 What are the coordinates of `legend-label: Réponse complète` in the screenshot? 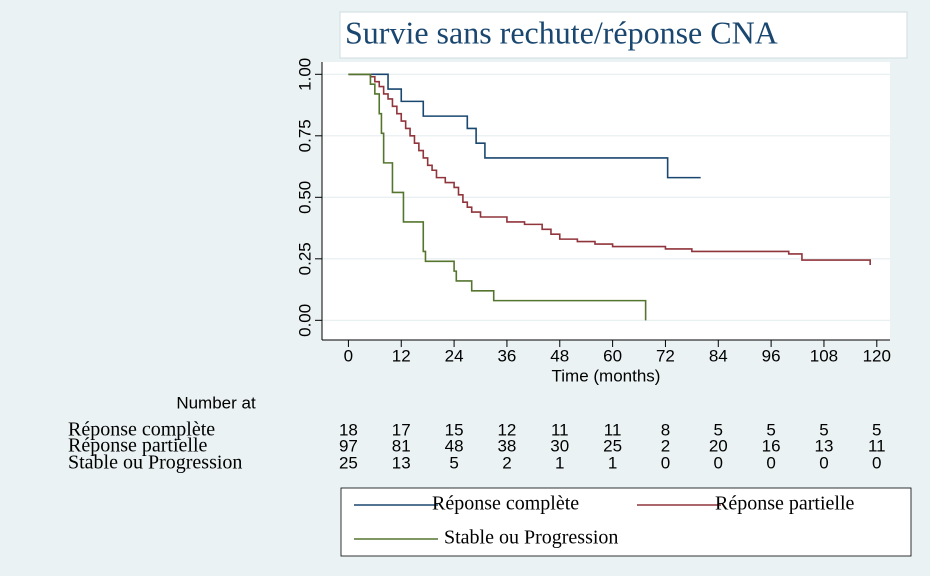 It's located at (505, 504).